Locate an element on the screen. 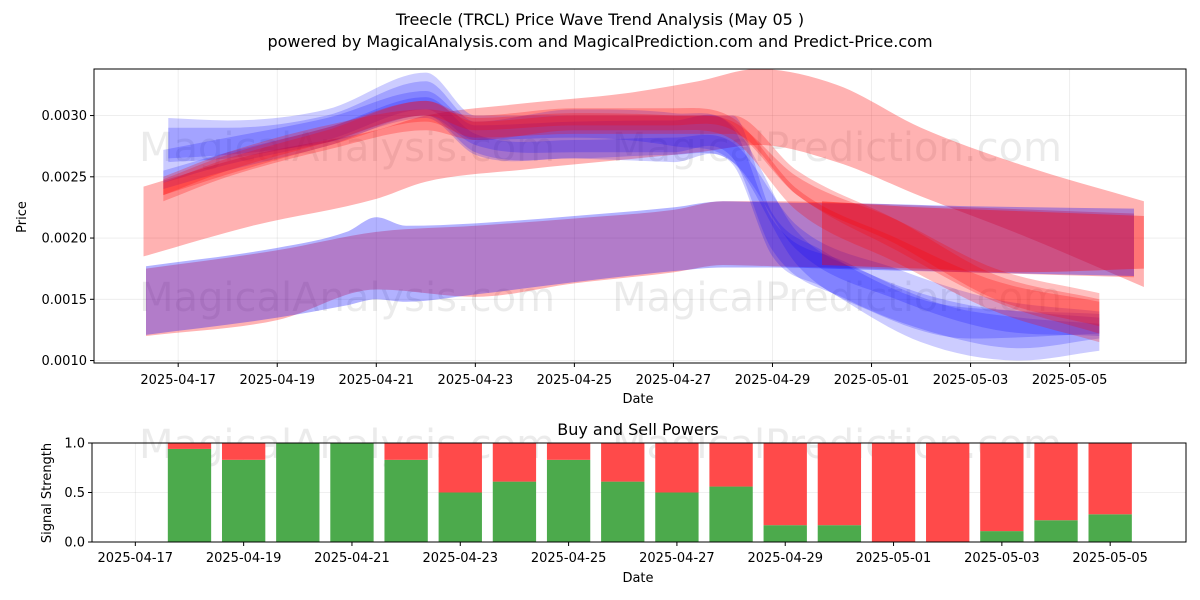 The height and width of the screenshot is (600, 1200). main-y-tick-label: 0.0025 is located at coordinates (65, 177).